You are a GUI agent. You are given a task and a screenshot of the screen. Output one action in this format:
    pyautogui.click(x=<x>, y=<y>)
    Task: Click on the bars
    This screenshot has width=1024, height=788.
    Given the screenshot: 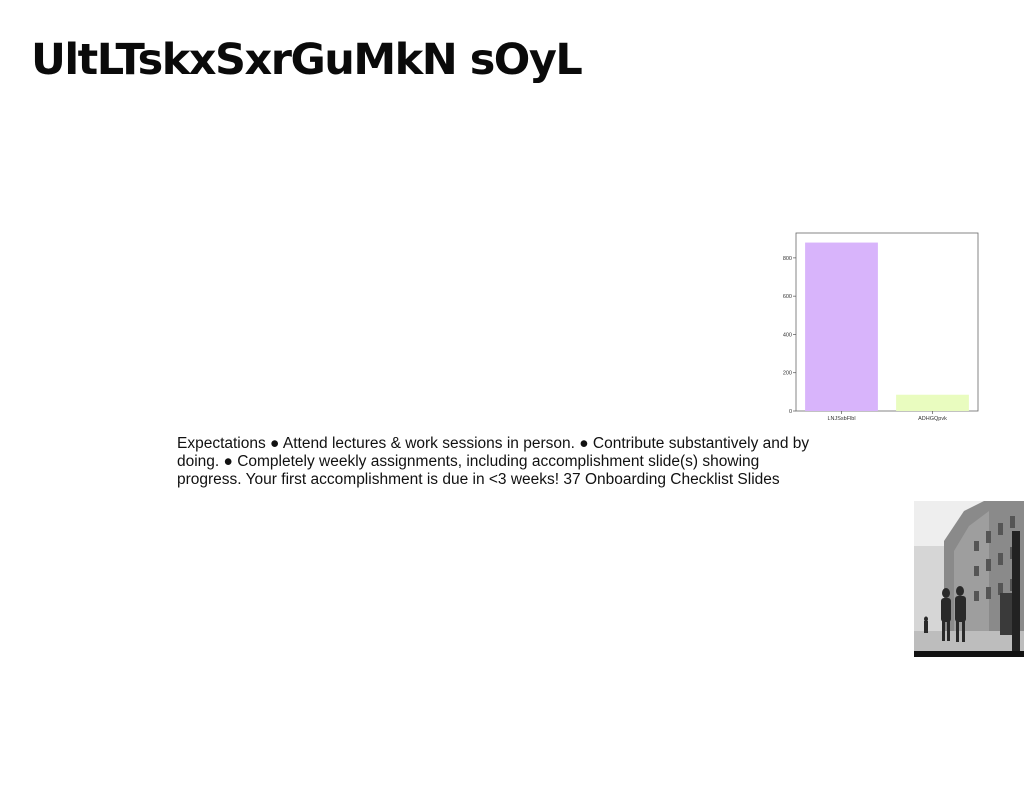 What is the action you would take?
    pyautogui.click(x=887, y=326)
    